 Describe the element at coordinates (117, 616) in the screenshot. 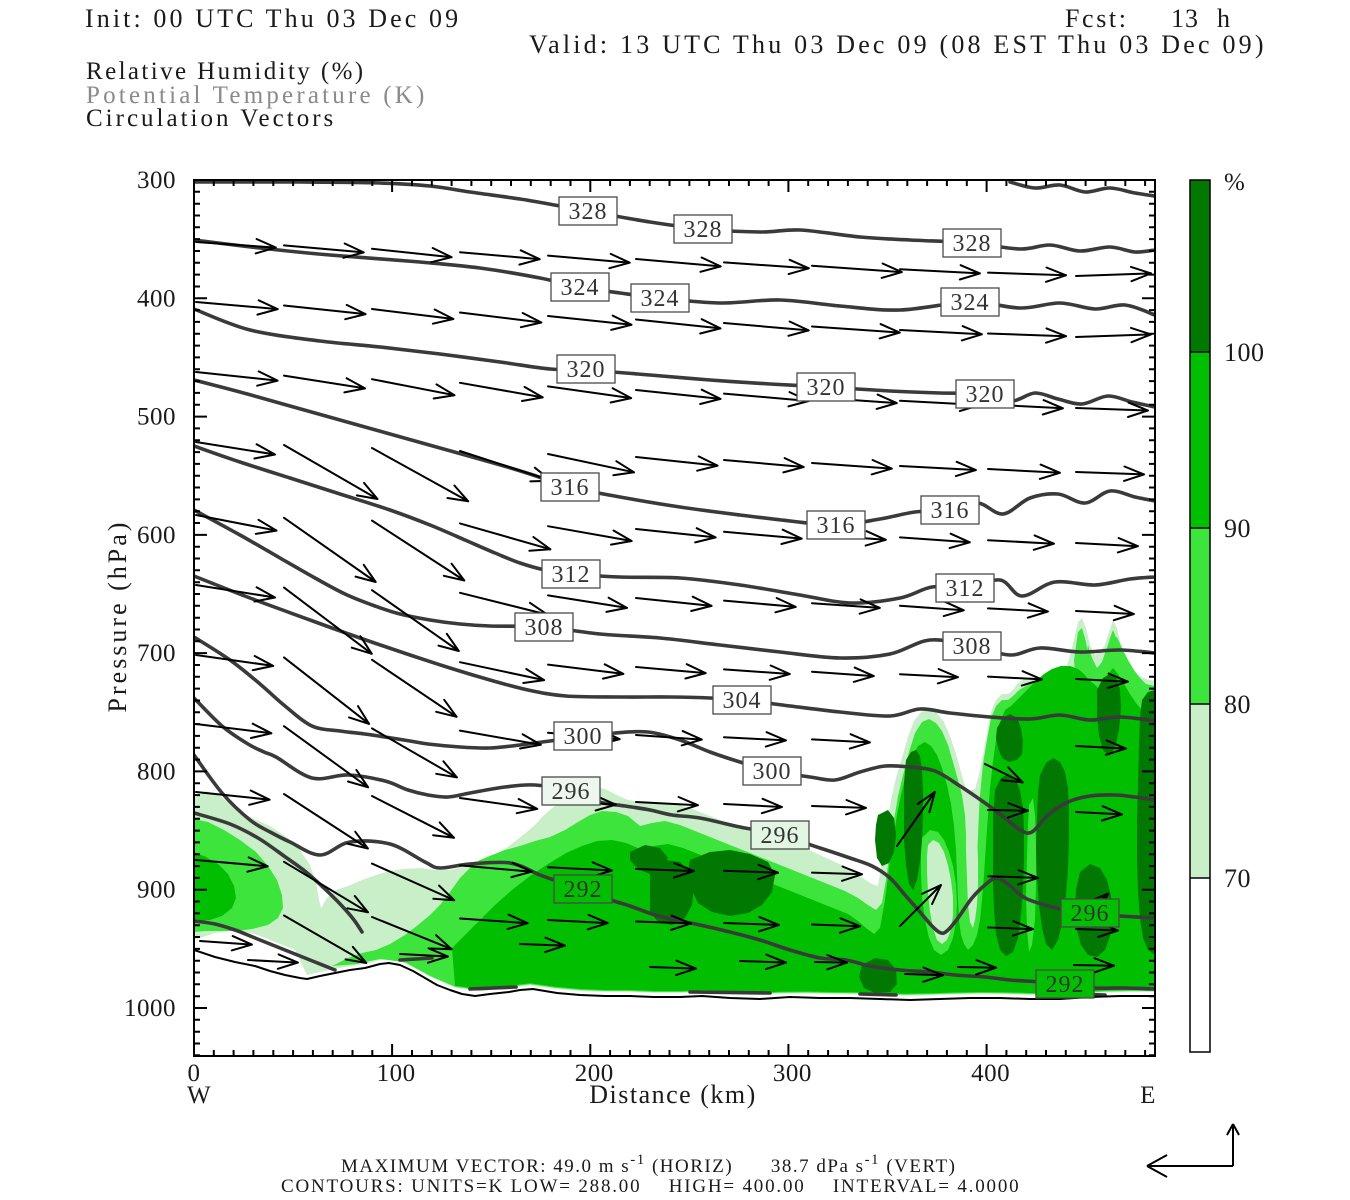

I see `svg-text: Pressure (hPa)` at that location.